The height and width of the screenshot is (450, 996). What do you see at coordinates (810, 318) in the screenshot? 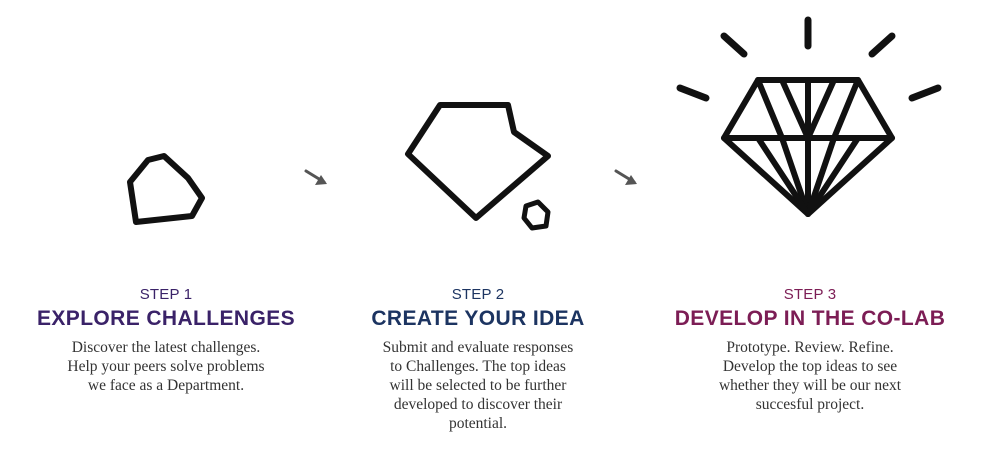
I see `step-3-title: DEVELOP IN THE CO-LAB` at bounding box center [810, 318].